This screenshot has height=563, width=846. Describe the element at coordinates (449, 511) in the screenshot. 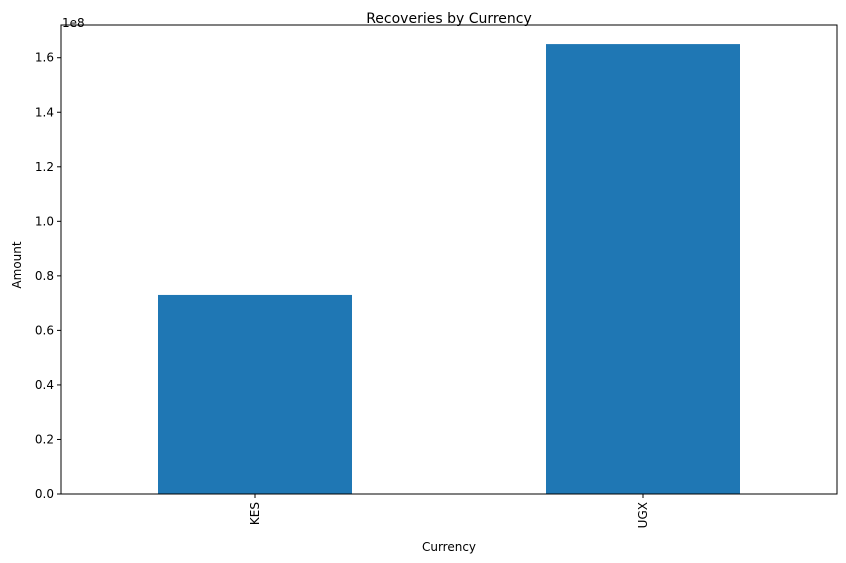

I see `x-axis-ticks: KES UGX` at that location.